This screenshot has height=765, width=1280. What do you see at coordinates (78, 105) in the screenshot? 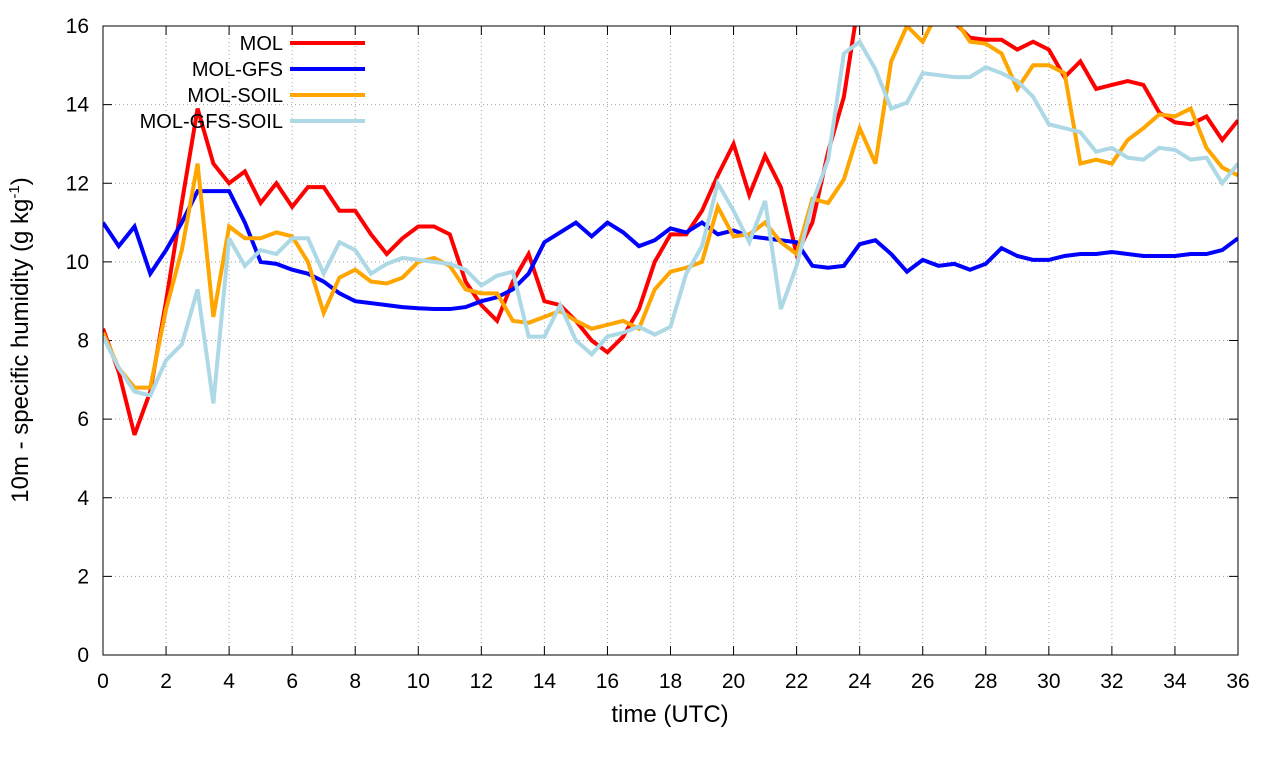
I see `y-tick-label: 14` at bounding box center [78, 105].